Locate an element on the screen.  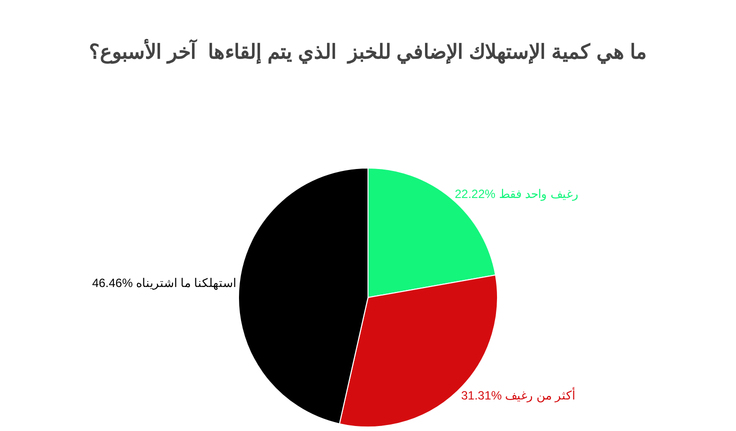
chart-title: ما هي كمية الإستهلاك الإضافي للخبز الذي يتم إلقاءها آخر الأسبوع؟ is located at coordinates (368, 51).